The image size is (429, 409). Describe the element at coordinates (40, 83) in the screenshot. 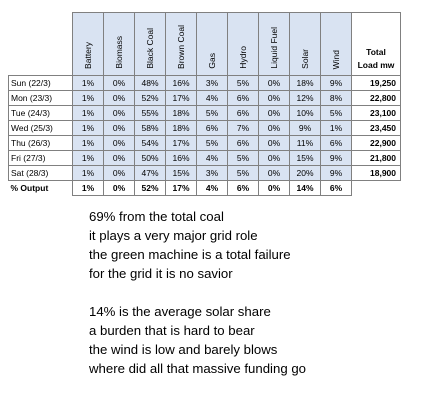

I see `day-label: Sun (22/3)` at that location.